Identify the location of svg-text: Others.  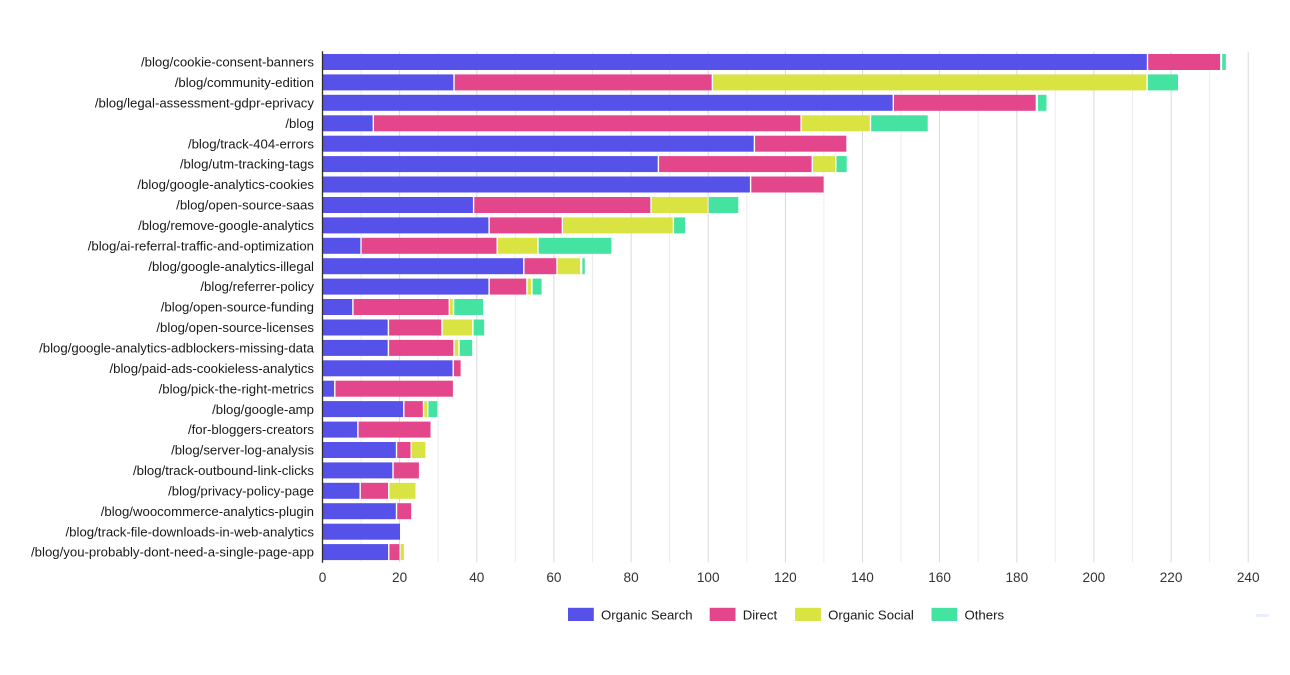
(985, 614).